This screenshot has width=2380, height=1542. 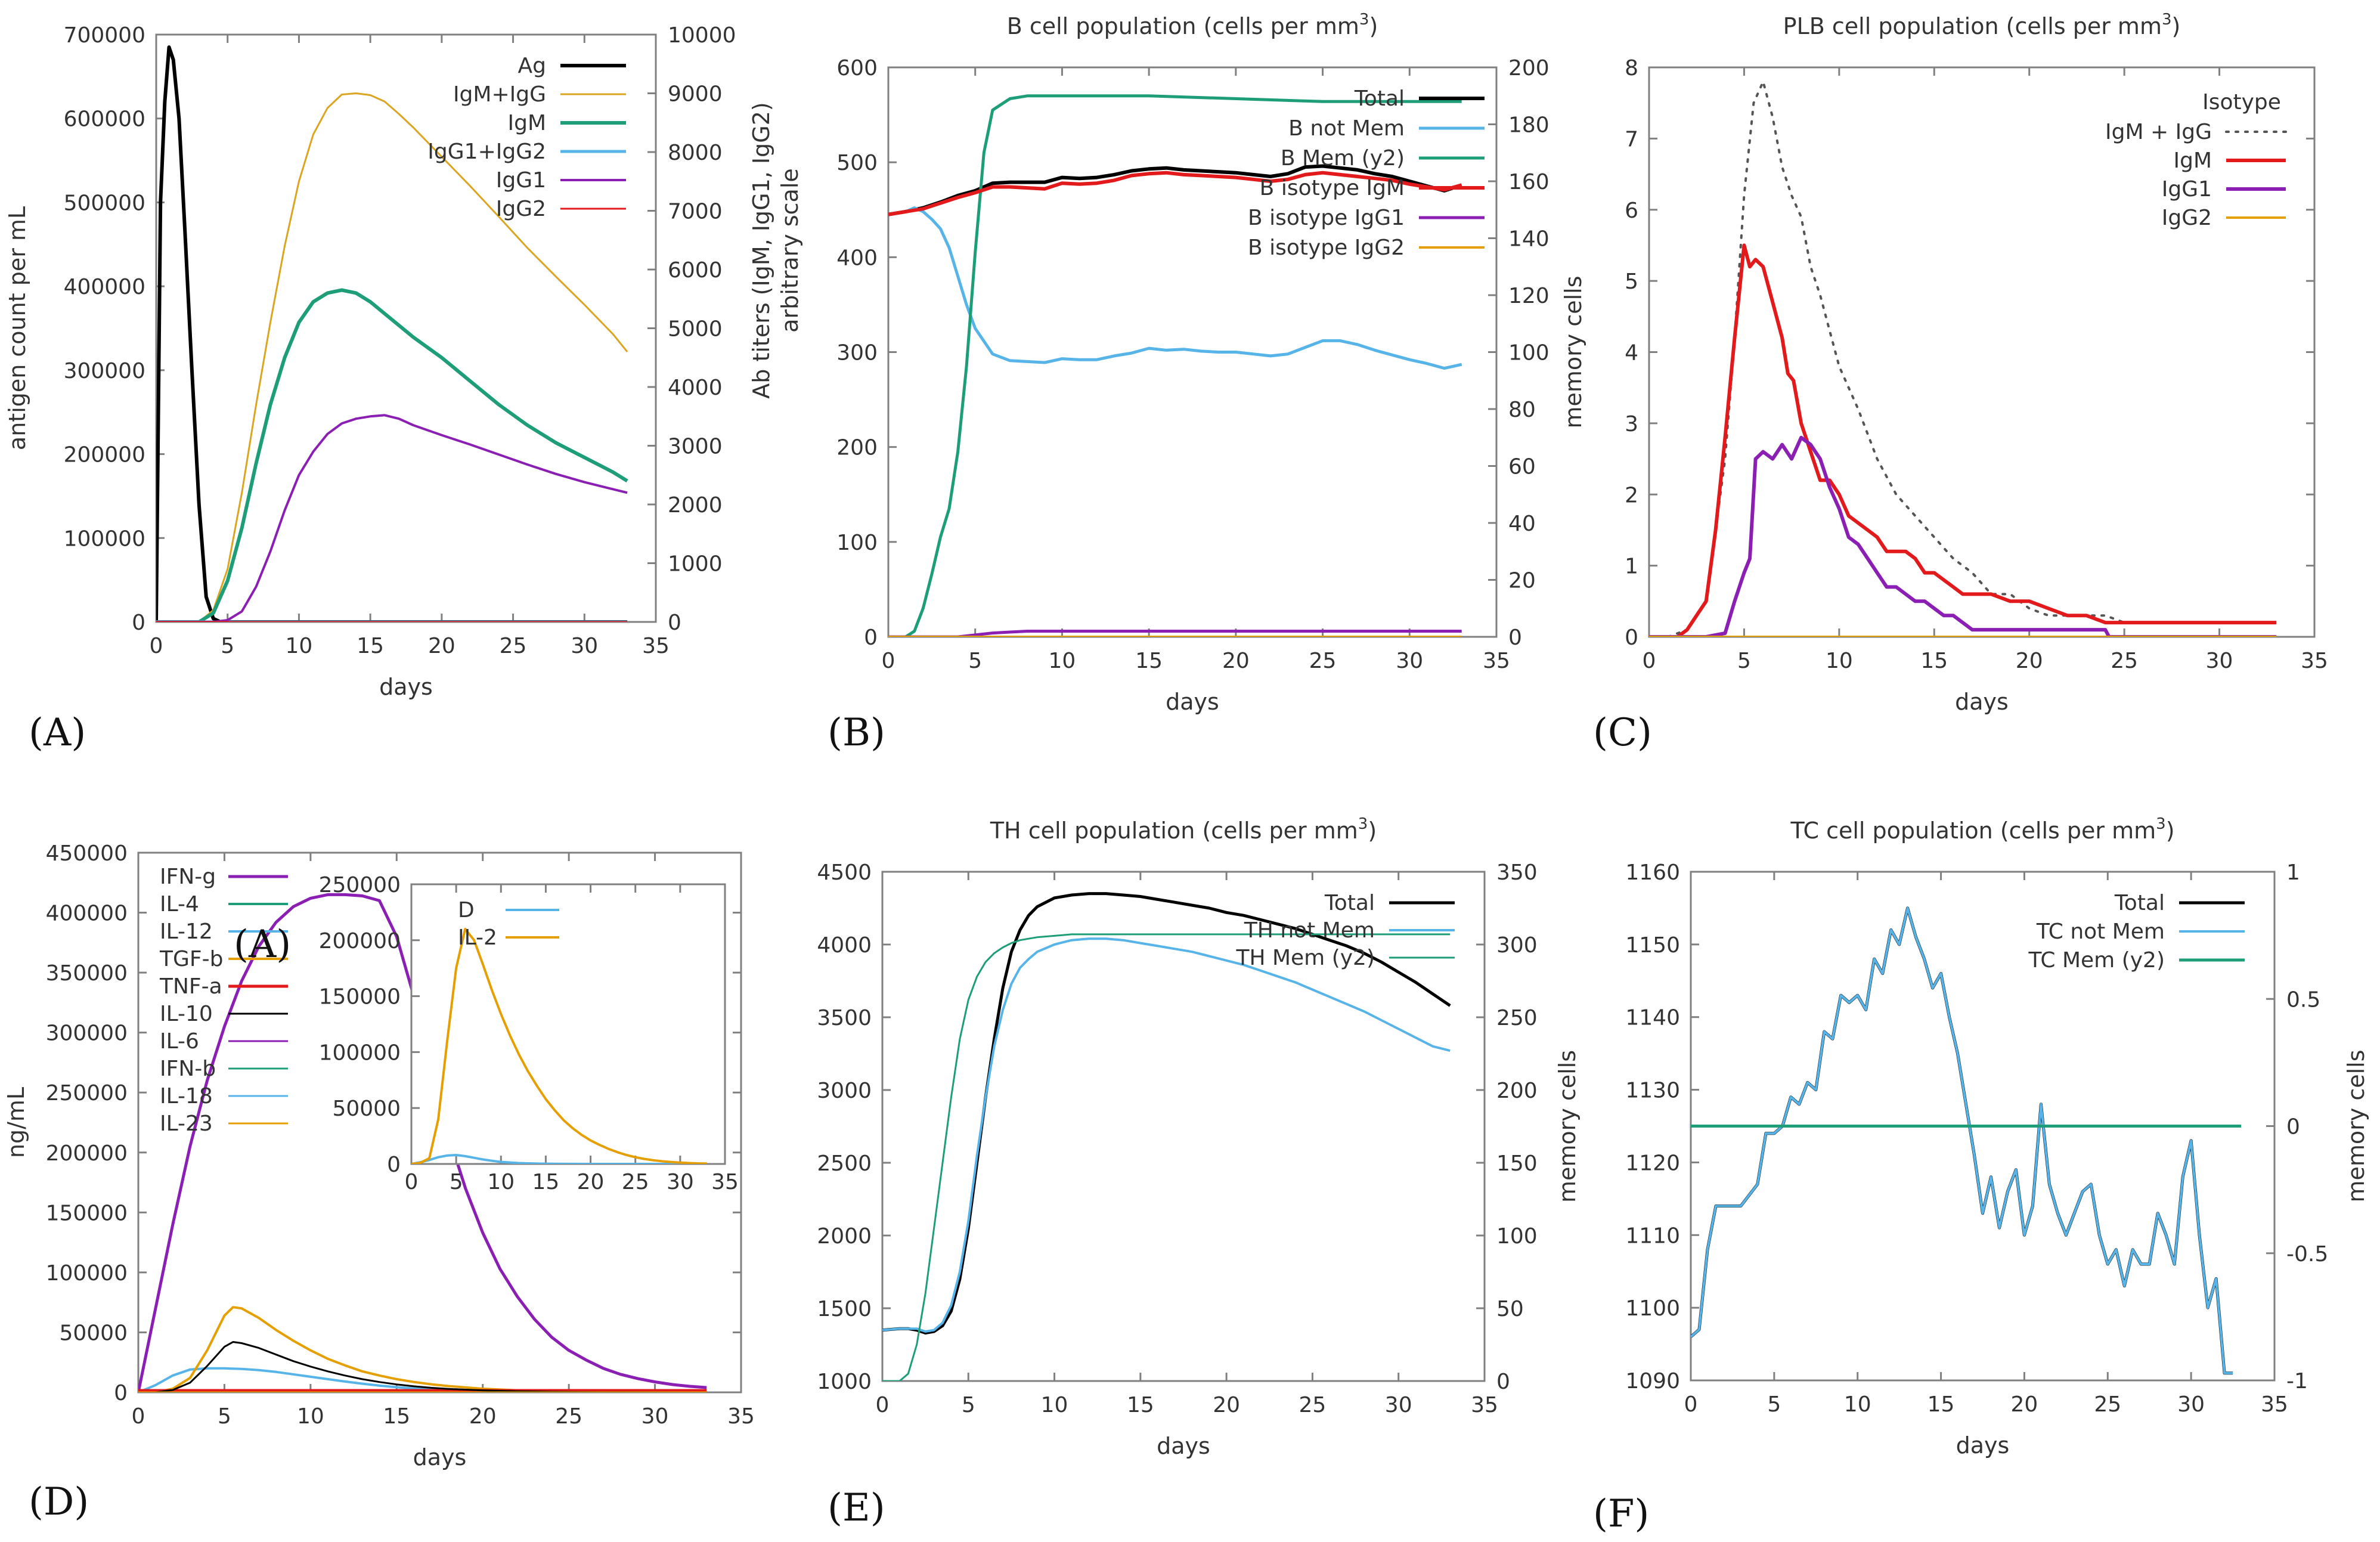 What do you see at coordinates (1982, 830) in the screenshot?
I see `chart-title: TC cell population (cells per mm3)` at bounding box center [1982, 830].